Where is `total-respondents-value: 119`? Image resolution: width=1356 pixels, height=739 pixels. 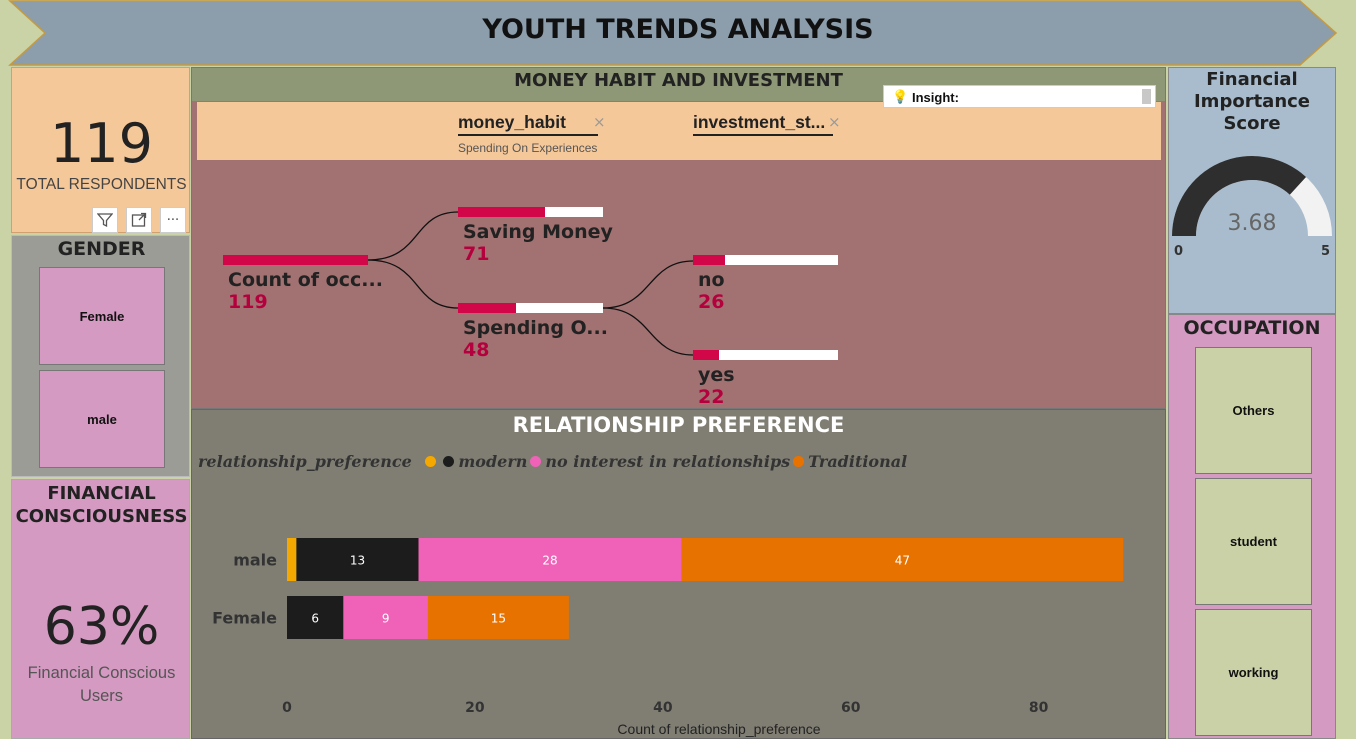
total-respondents-value: 119 is located at coordinates (101, 143).